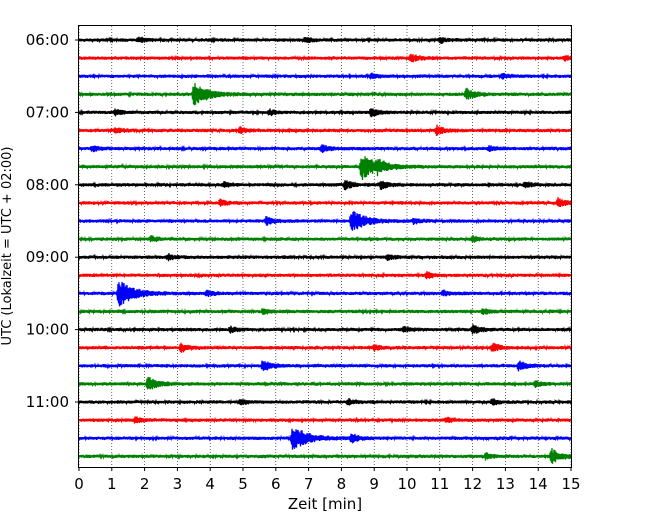 This screenshot has width=650, height=520. What do you see at coordinates (439, 484) in the screenshot?
I see `x-tick-label: 11` at bounding box center [439, 484].